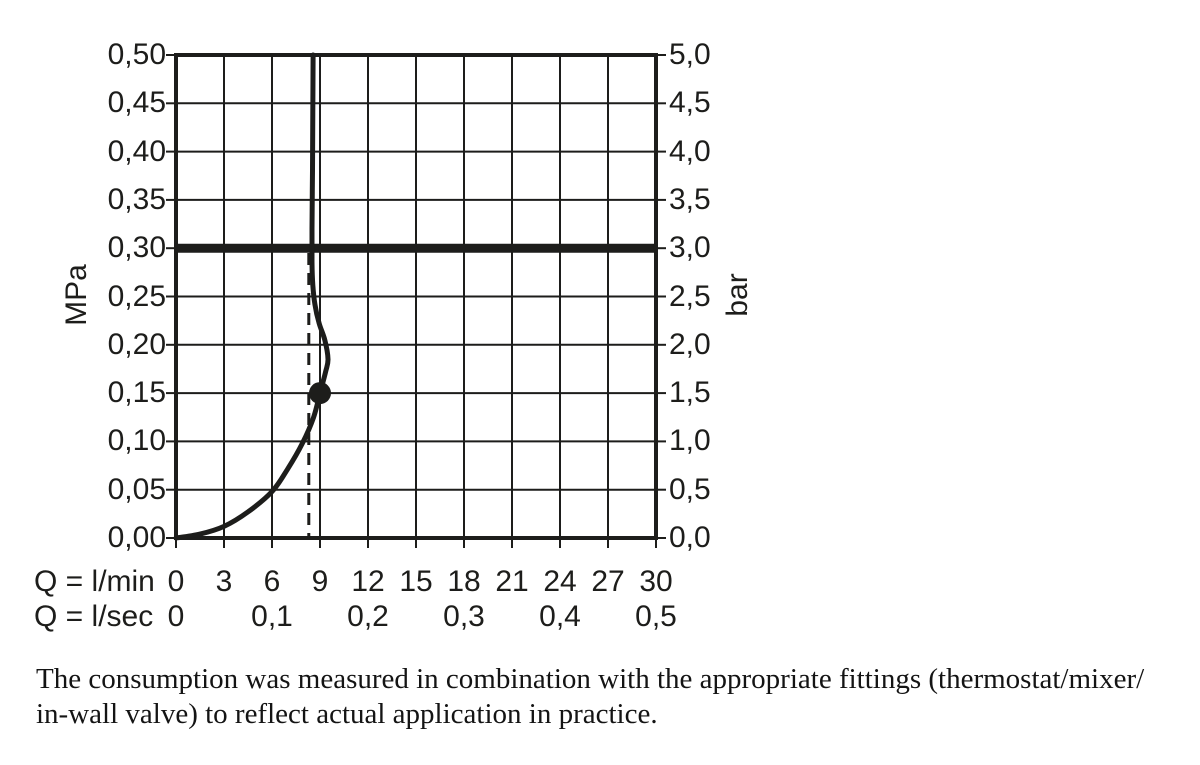  Describe the element at coordinates (416, 581) in the screenshot. I see `x-axis-lmin-tick-label: 15` at that location.